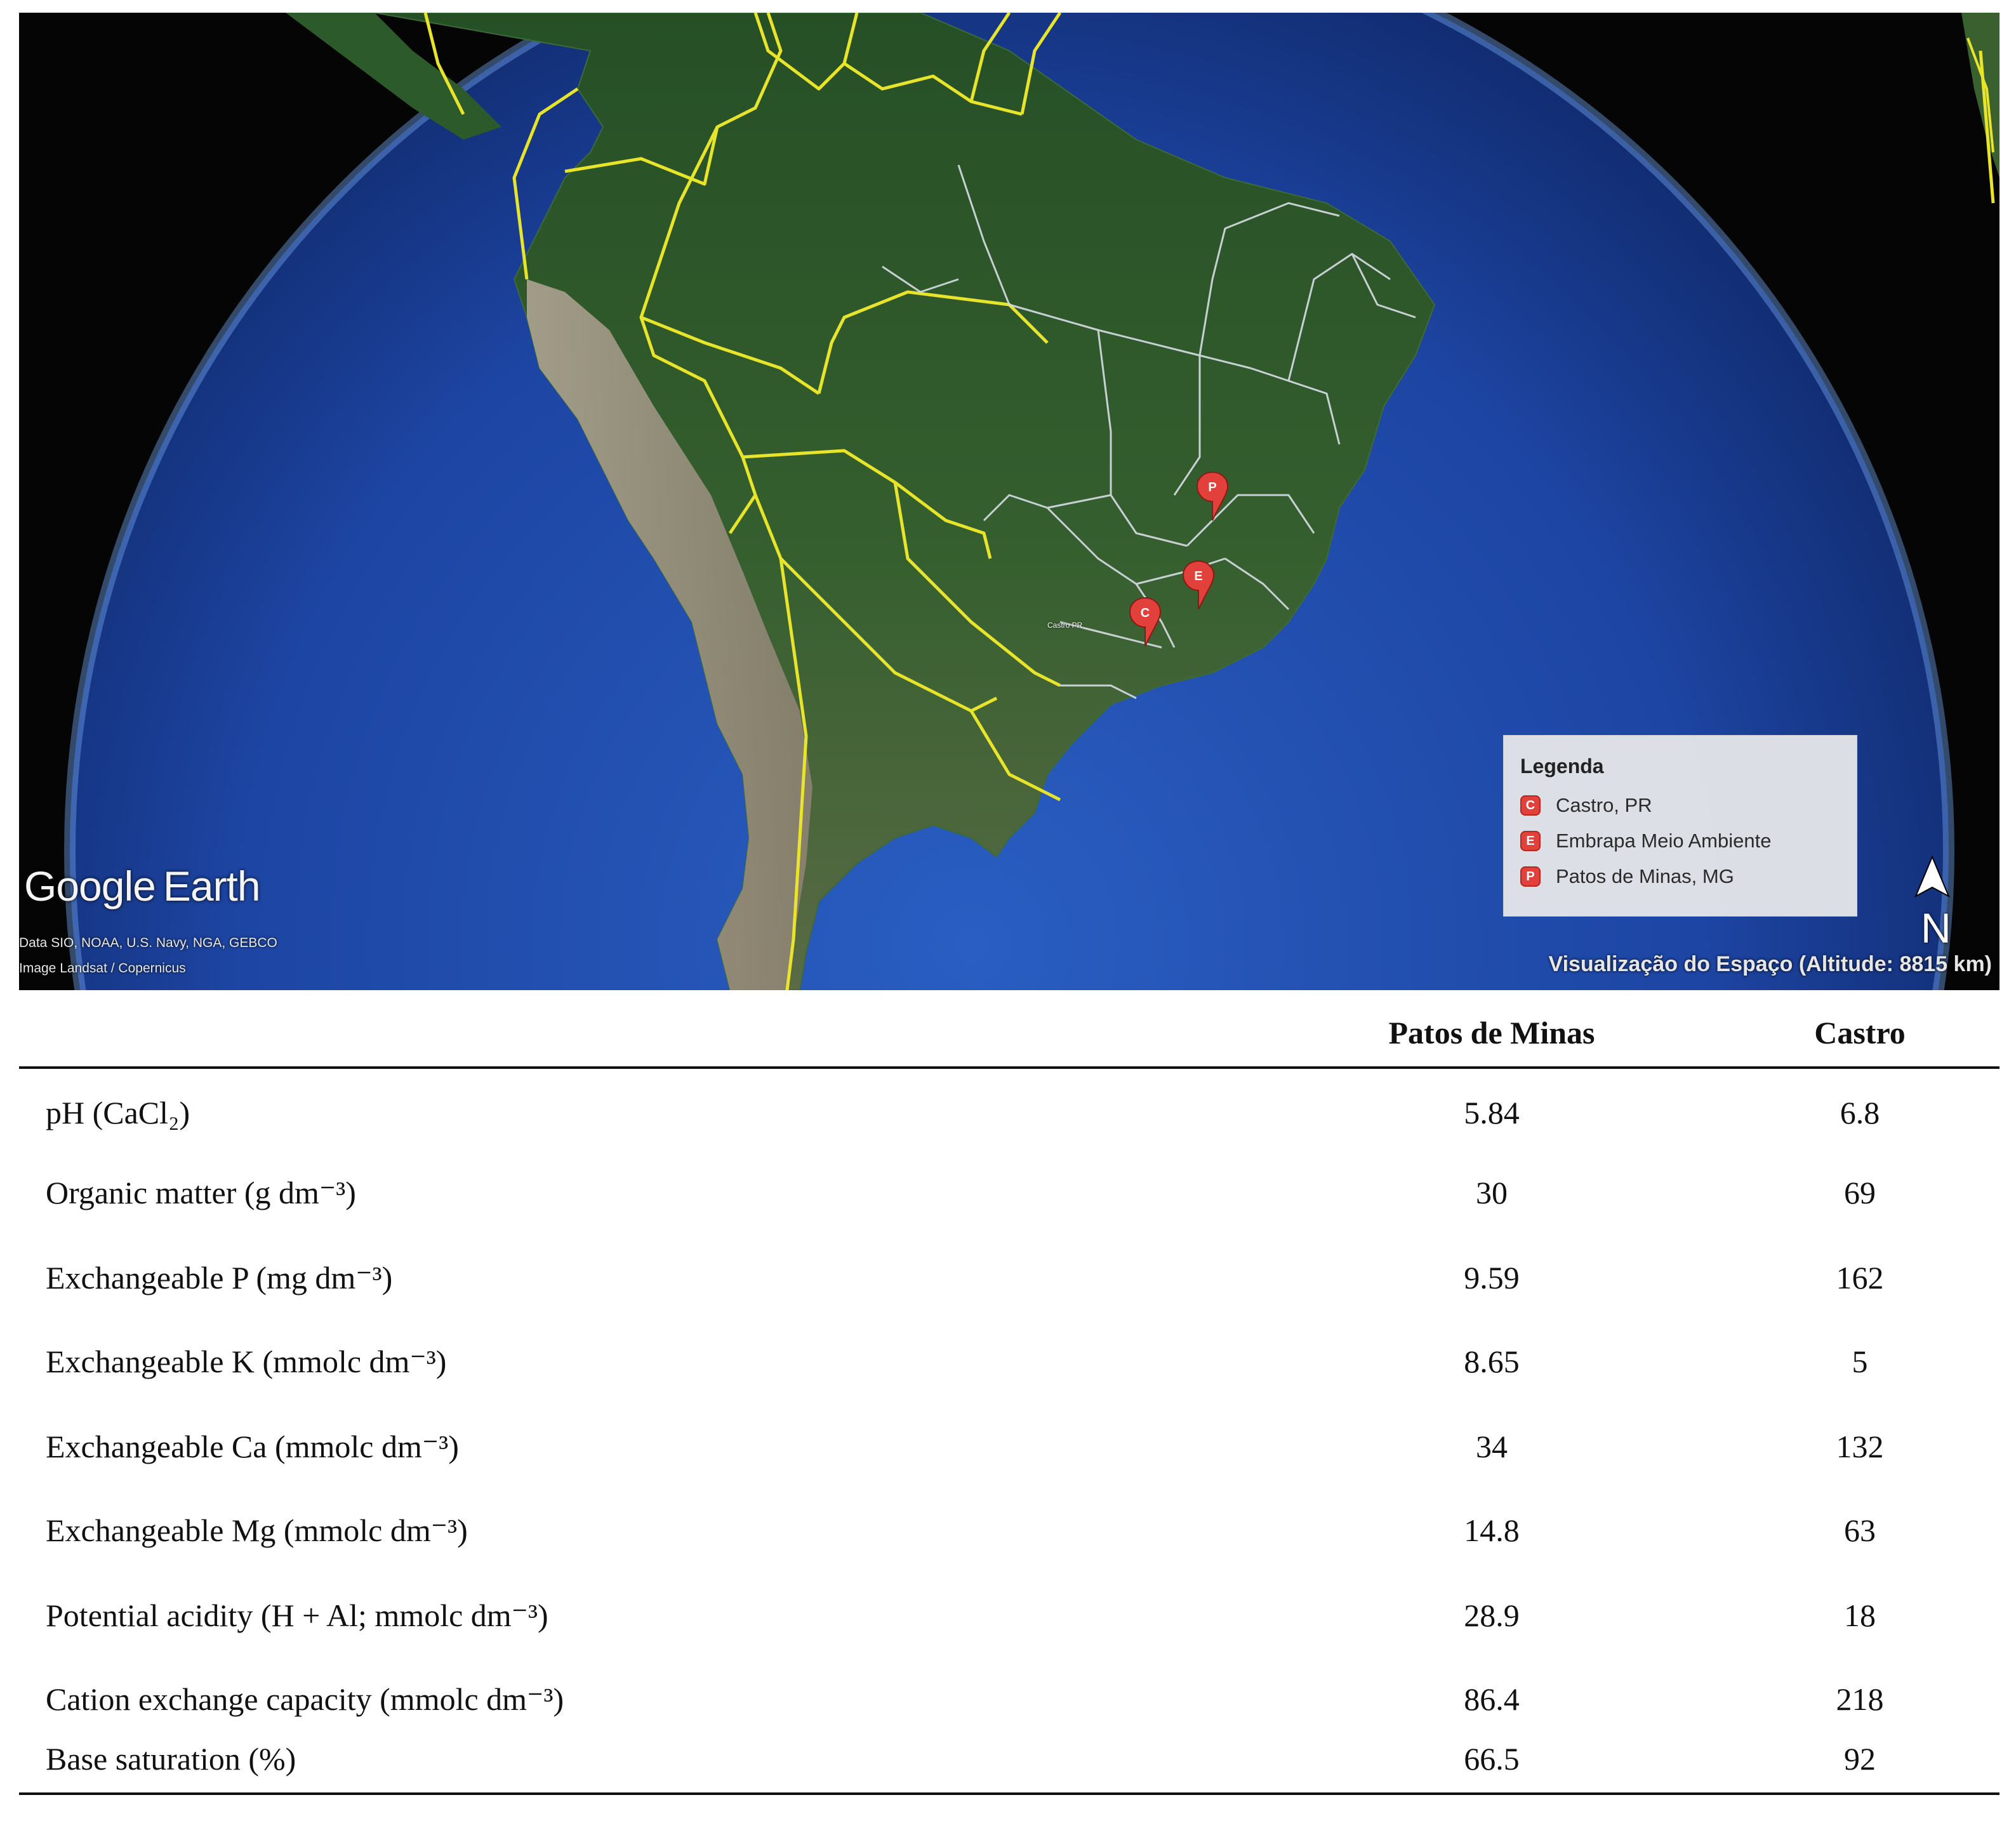 The height and width of the screenshot is (1828, 2016). Describe the element at coordinates (1860, 1361) in the screenshot. I see `cell-castro: 5` at that location.